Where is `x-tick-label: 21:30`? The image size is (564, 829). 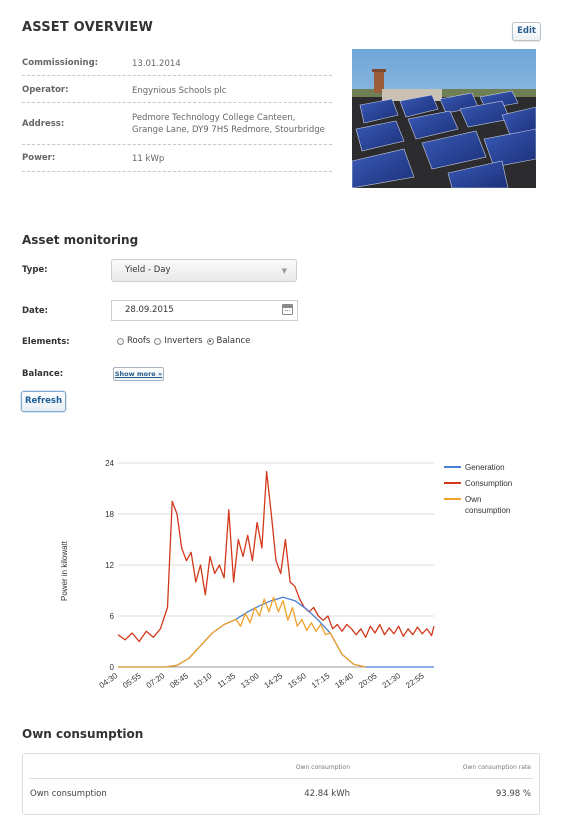
x-tick-label: 21:30 is located at coordinates (392, 680).